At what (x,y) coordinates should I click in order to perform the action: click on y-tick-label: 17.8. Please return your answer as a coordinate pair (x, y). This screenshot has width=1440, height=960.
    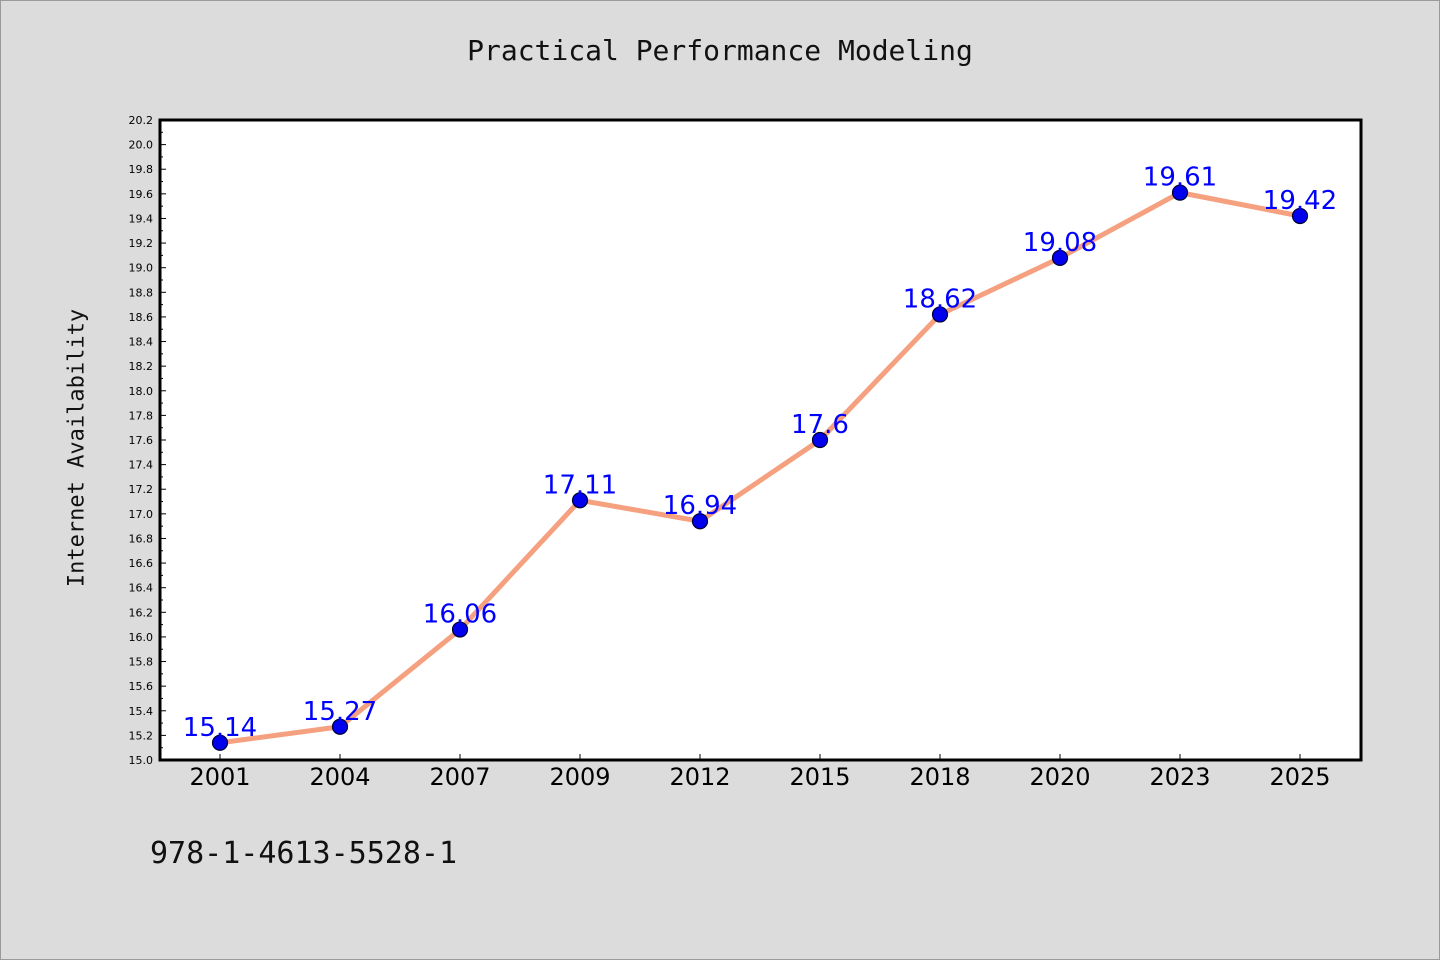
    Looking at the image, I should click on (141, 415).